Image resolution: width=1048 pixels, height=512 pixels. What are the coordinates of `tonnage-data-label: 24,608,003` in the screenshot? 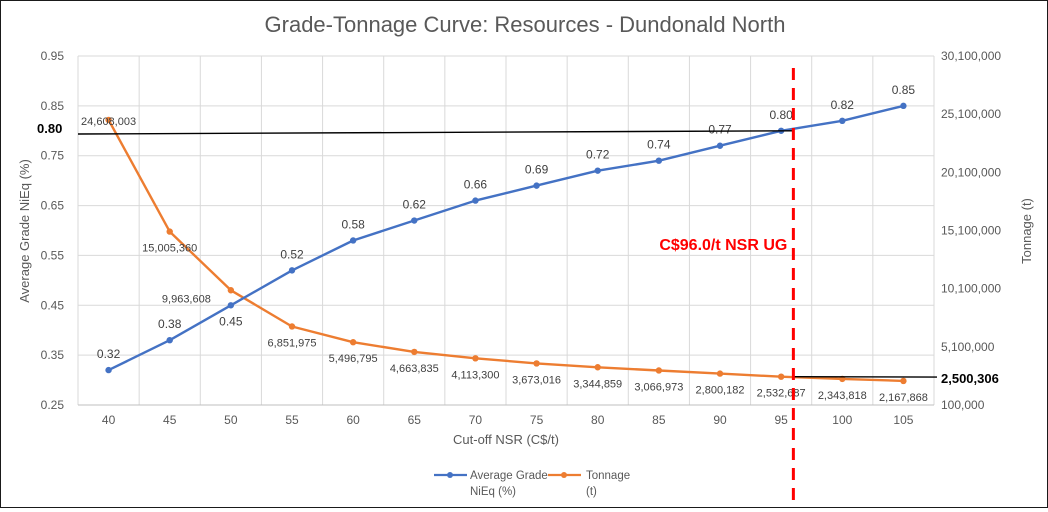 It's located at (108, 122).